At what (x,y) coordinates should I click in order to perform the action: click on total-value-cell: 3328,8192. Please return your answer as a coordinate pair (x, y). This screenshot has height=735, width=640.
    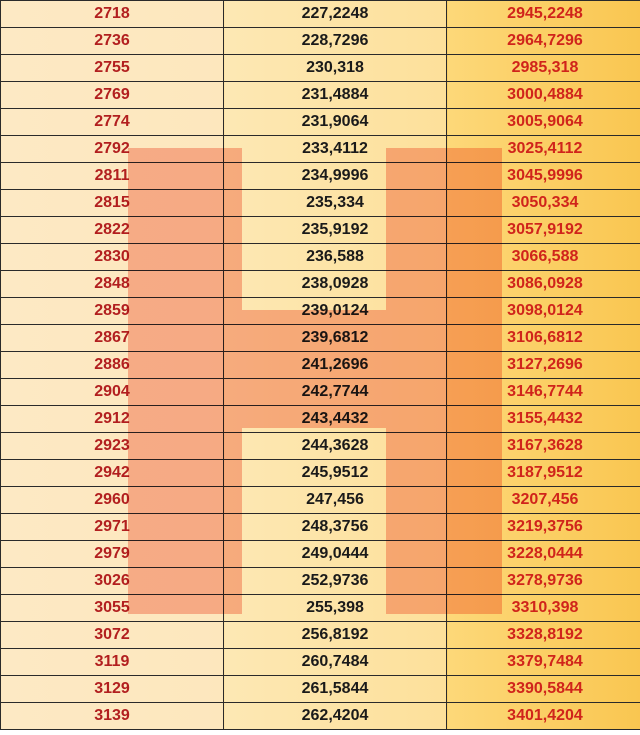
    Looking at the image, I should click on (543, 635).